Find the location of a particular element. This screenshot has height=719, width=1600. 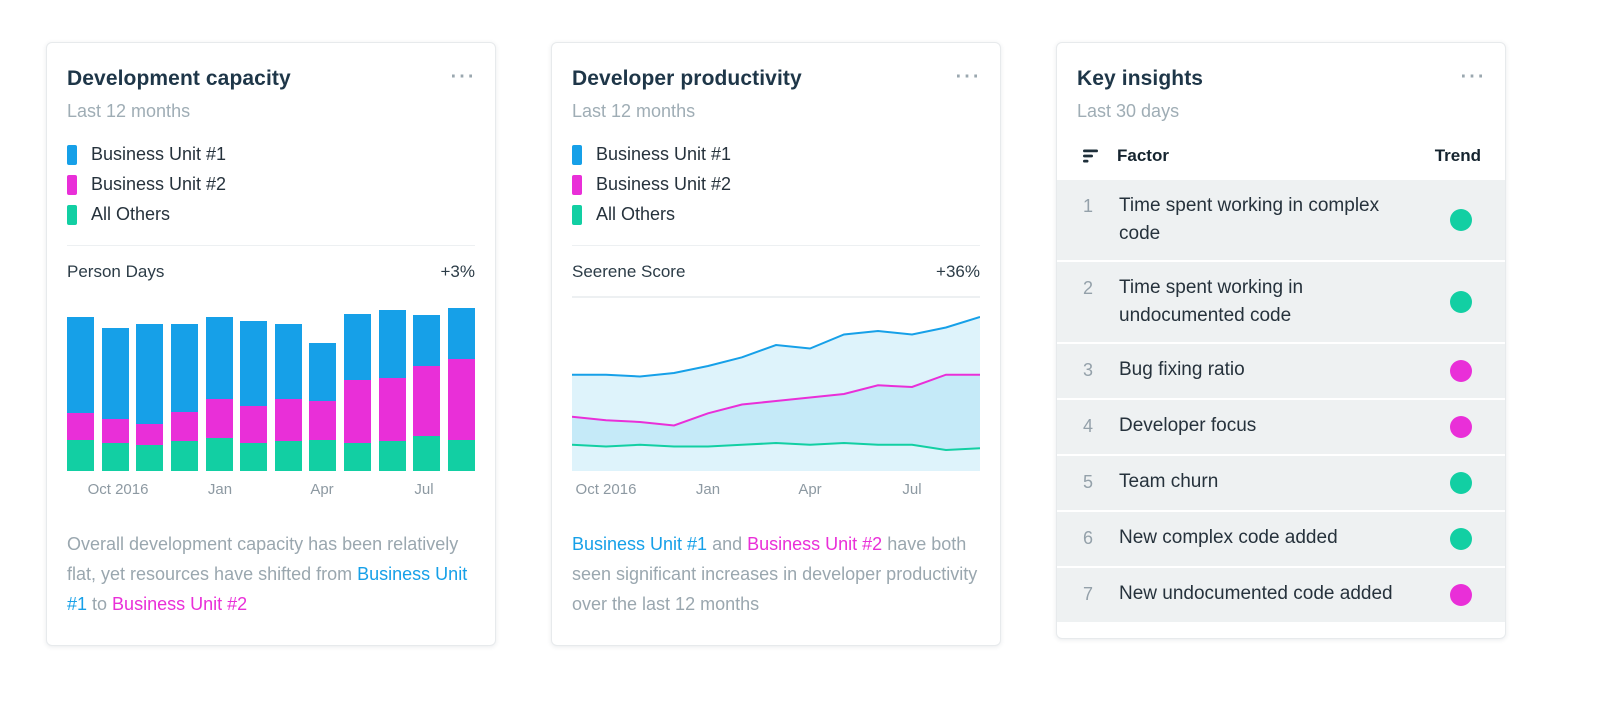

insight-row: 5 Team churn is located at coordinates (1281, 483).